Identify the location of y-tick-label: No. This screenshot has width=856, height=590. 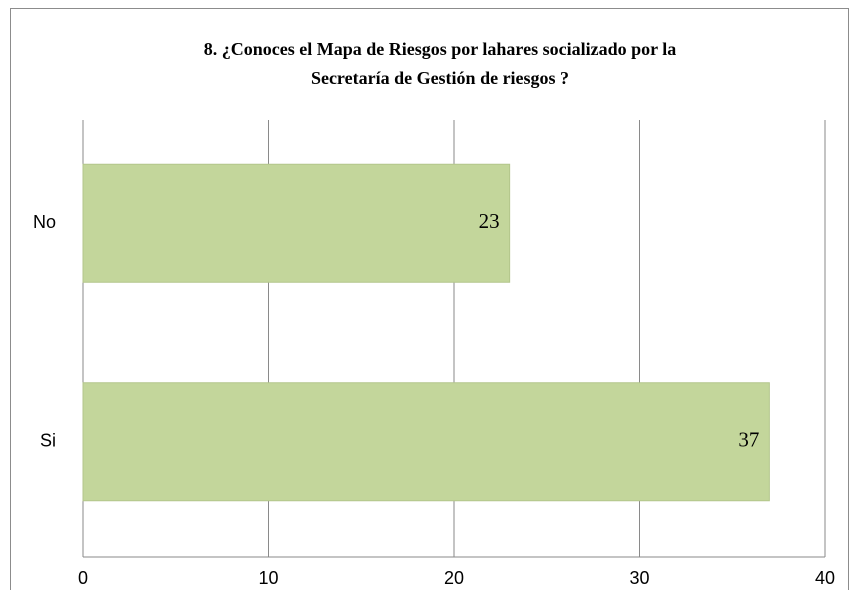
(44, 222).